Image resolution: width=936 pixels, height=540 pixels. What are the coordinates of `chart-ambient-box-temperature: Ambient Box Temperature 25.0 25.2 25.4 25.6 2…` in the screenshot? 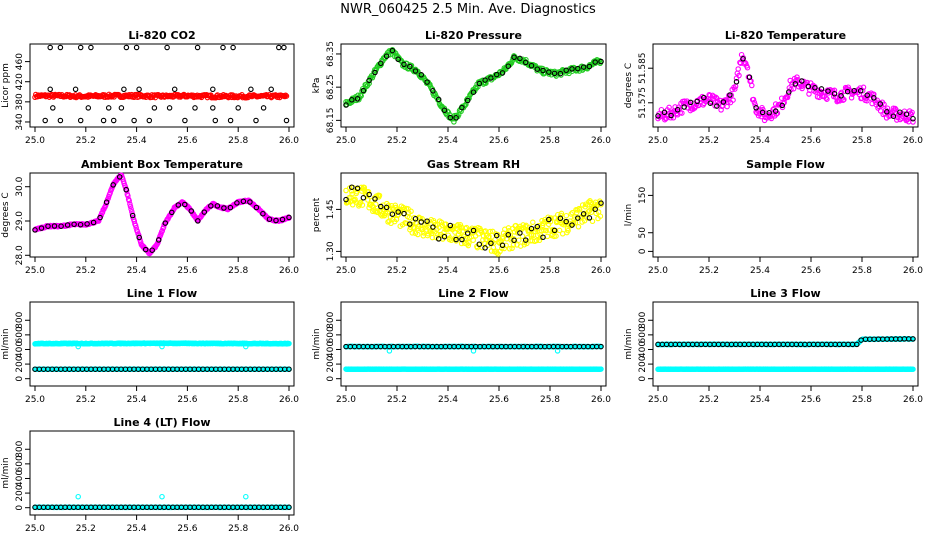 It's located at (150, 217).